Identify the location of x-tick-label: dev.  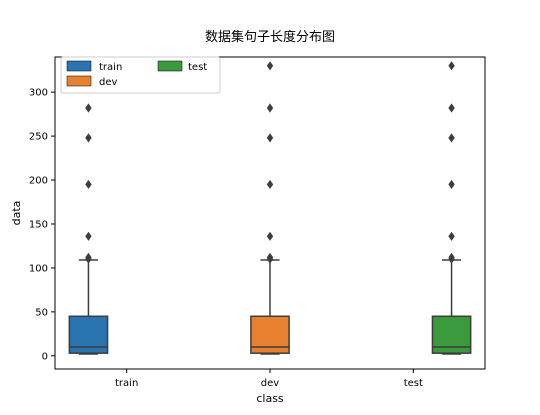
(270, 383).